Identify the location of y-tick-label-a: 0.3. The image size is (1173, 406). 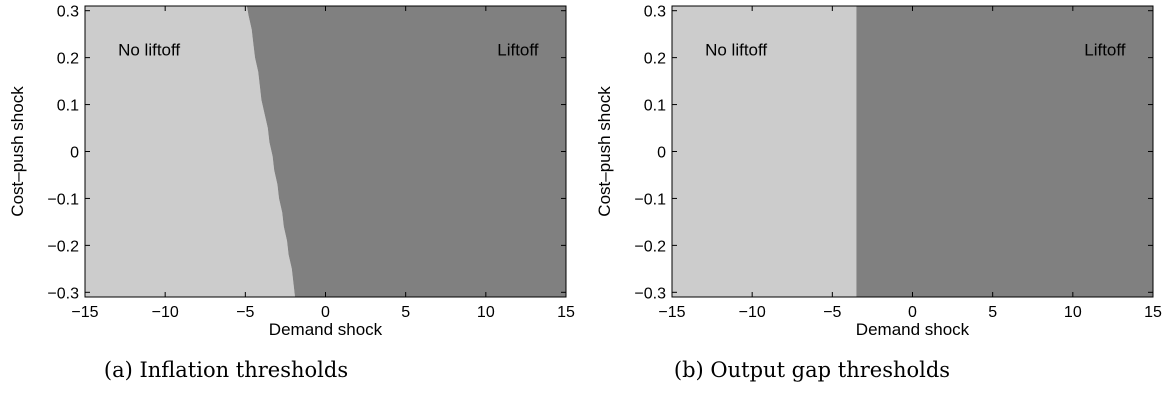
(68, 12).